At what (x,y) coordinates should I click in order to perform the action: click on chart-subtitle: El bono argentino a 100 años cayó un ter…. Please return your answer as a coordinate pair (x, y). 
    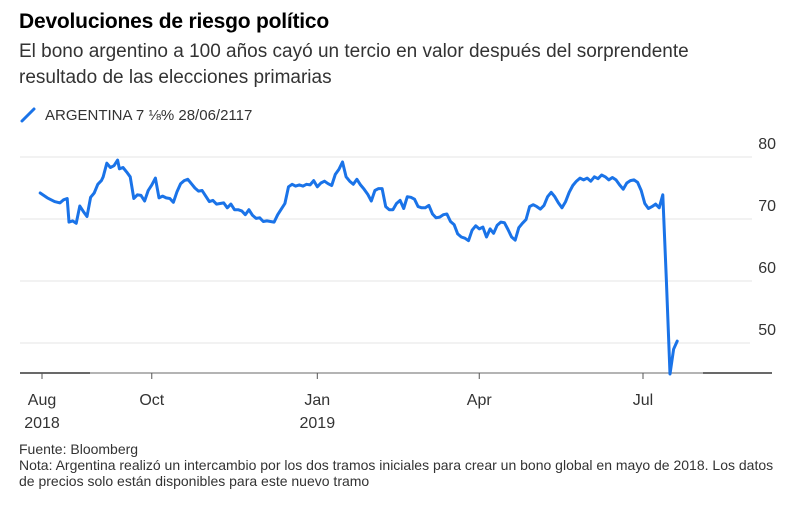
    Looking at the image, I should click on (354, 64).